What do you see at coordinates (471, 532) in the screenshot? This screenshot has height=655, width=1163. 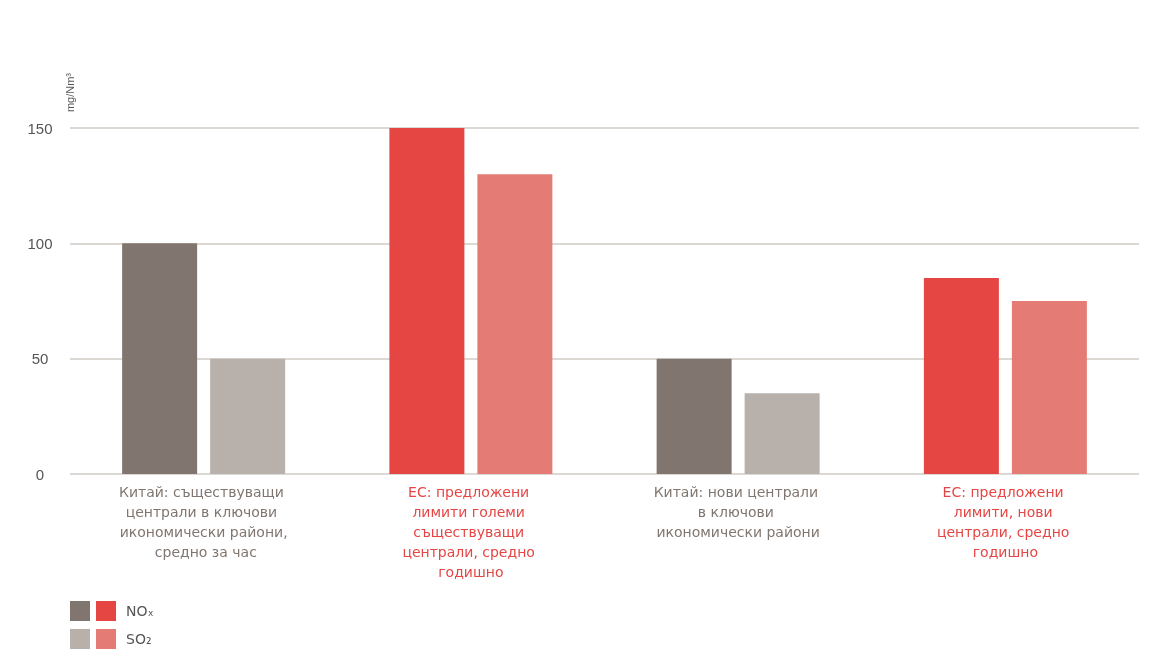 I see `x-tick-label: ЕС: предложени лимити големи съществуващи централи, средно годишно` at bounding box center [471, 532].